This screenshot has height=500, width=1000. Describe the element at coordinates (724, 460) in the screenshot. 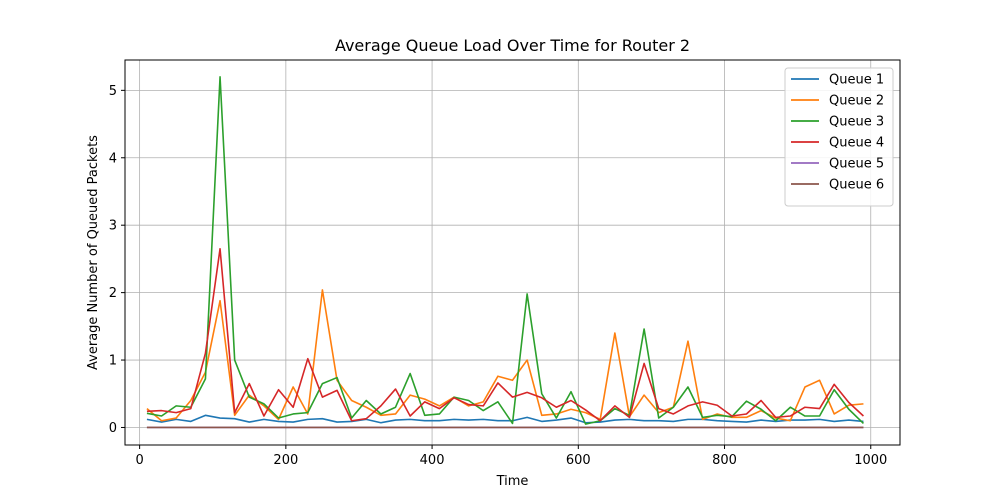

I see `x-tick-label: 800` at that location.